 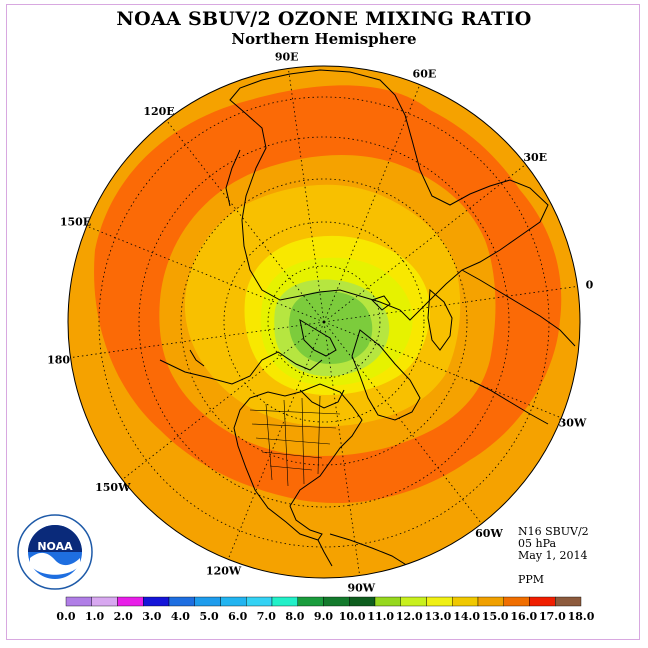 I want to click on color-scale-label: 17.0, so click(x=552, y=616).